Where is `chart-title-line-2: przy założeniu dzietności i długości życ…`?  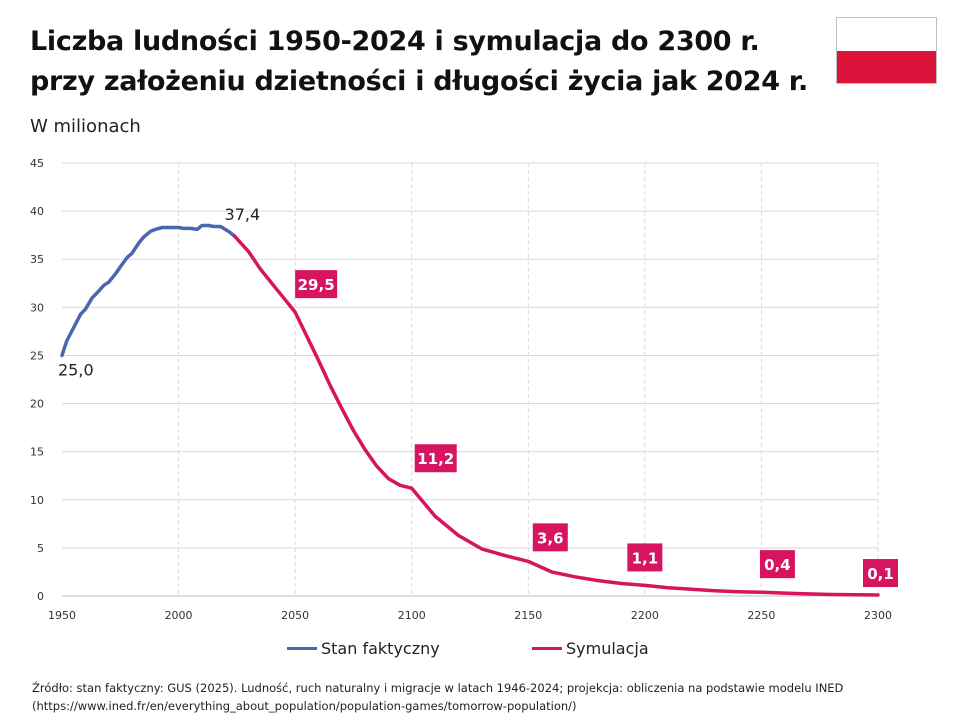 chart-title-line-2: przy założeniu dzietności i długości życ… is located at coordinates (419, 81).